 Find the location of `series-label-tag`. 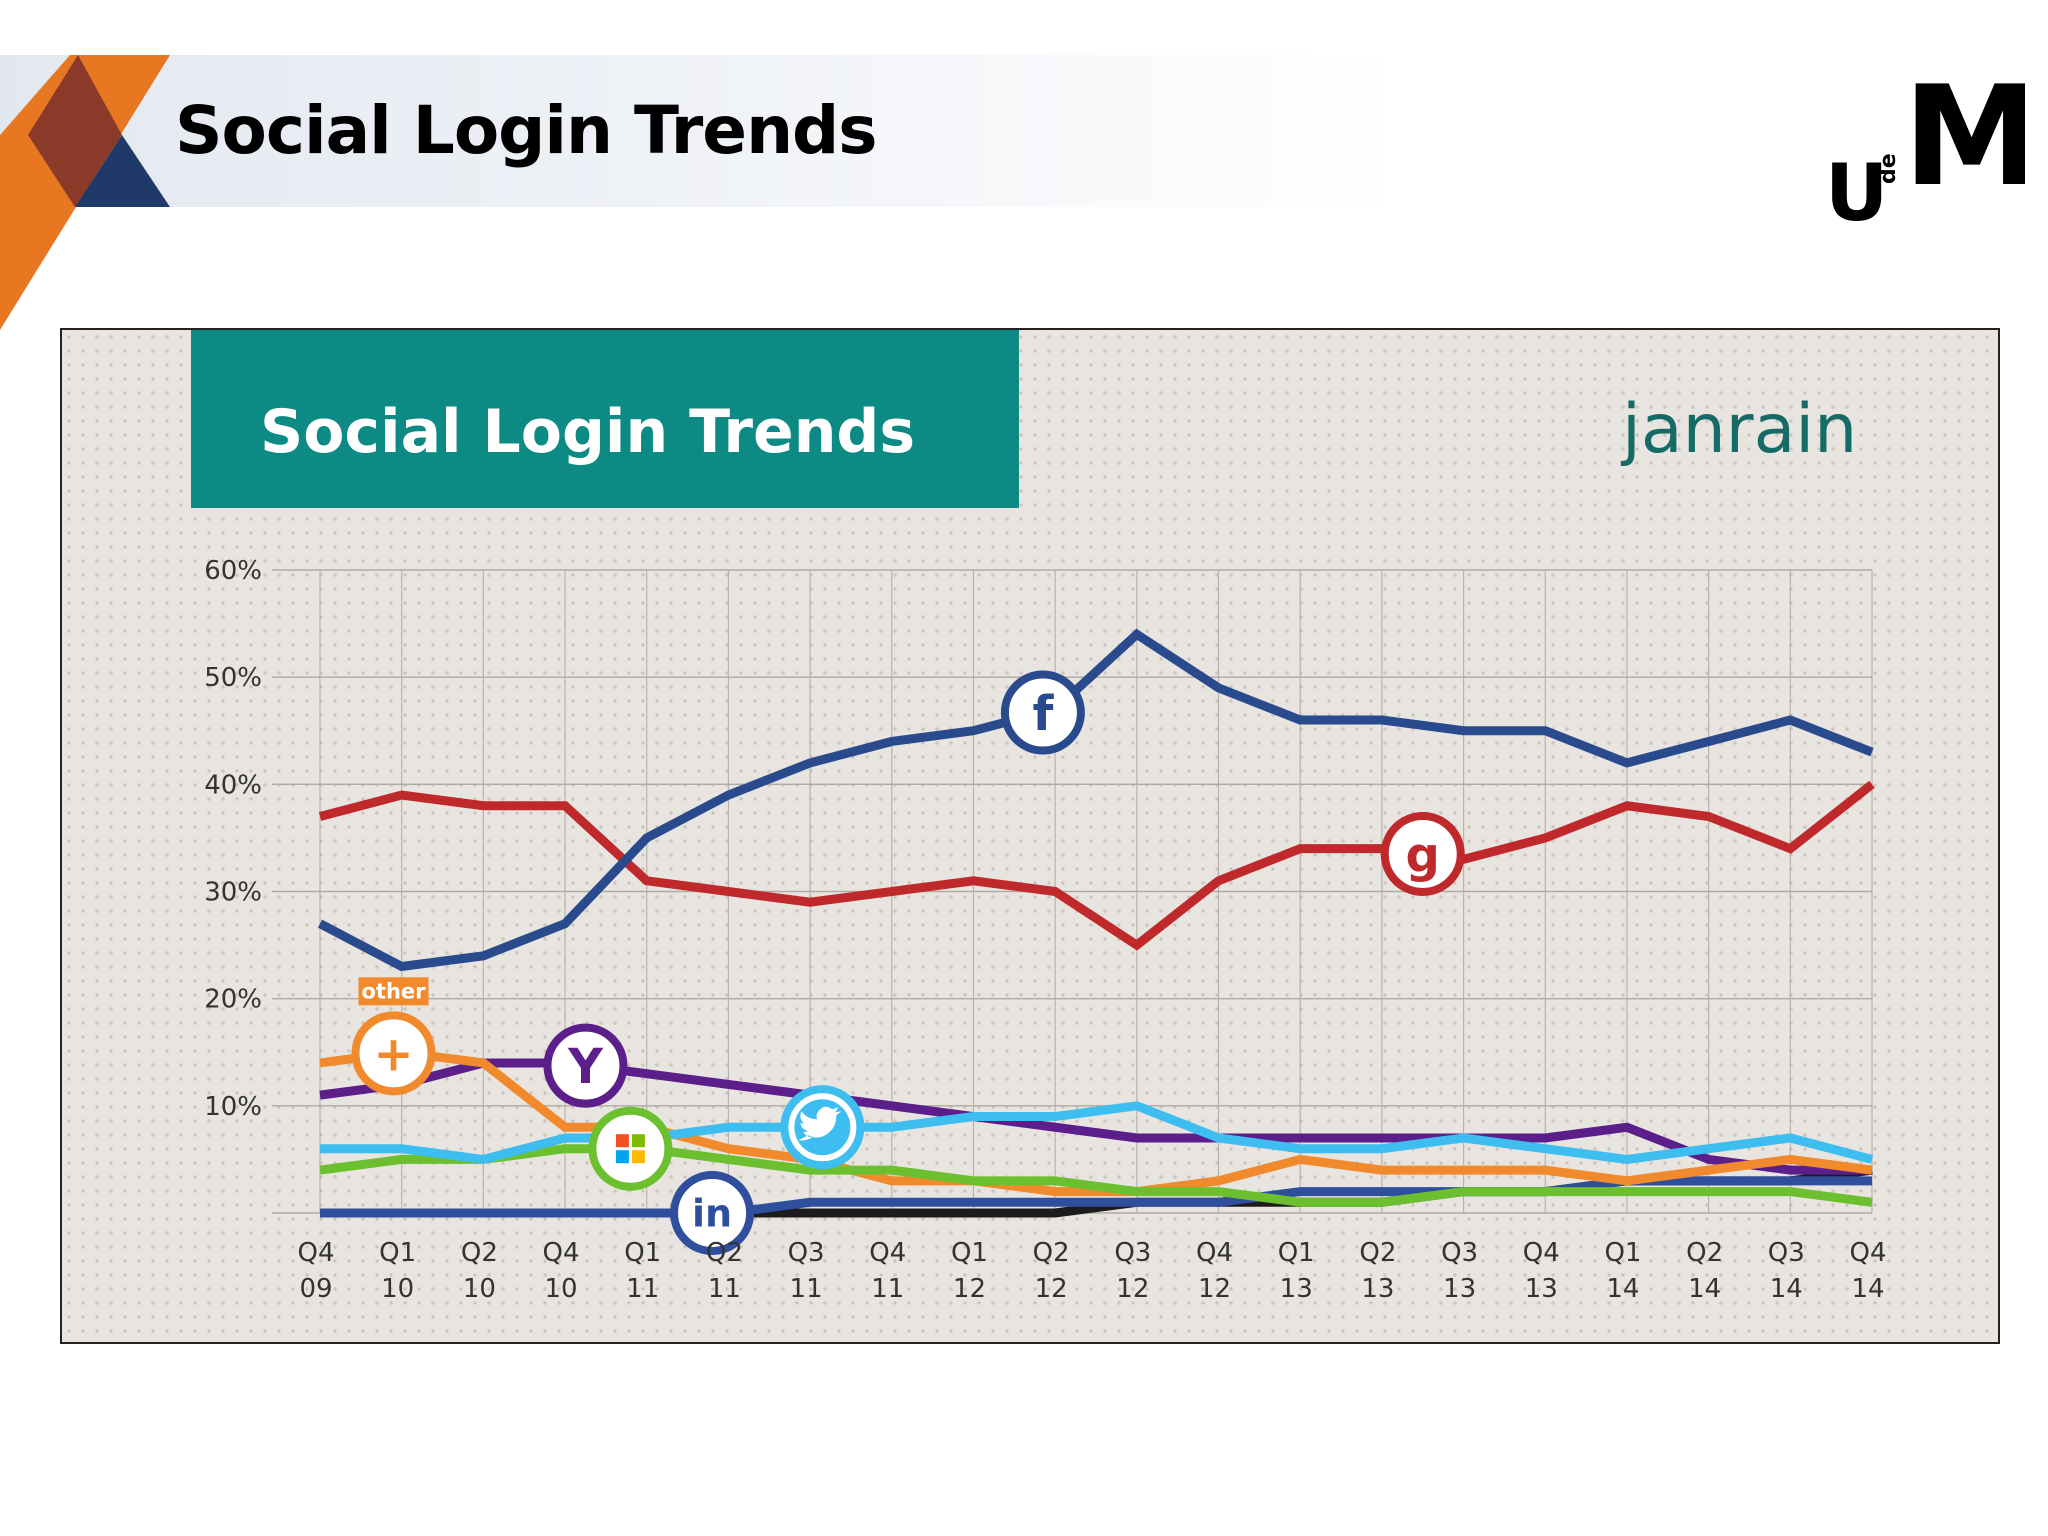

series-label-tag is located at coordinates (393, 991).